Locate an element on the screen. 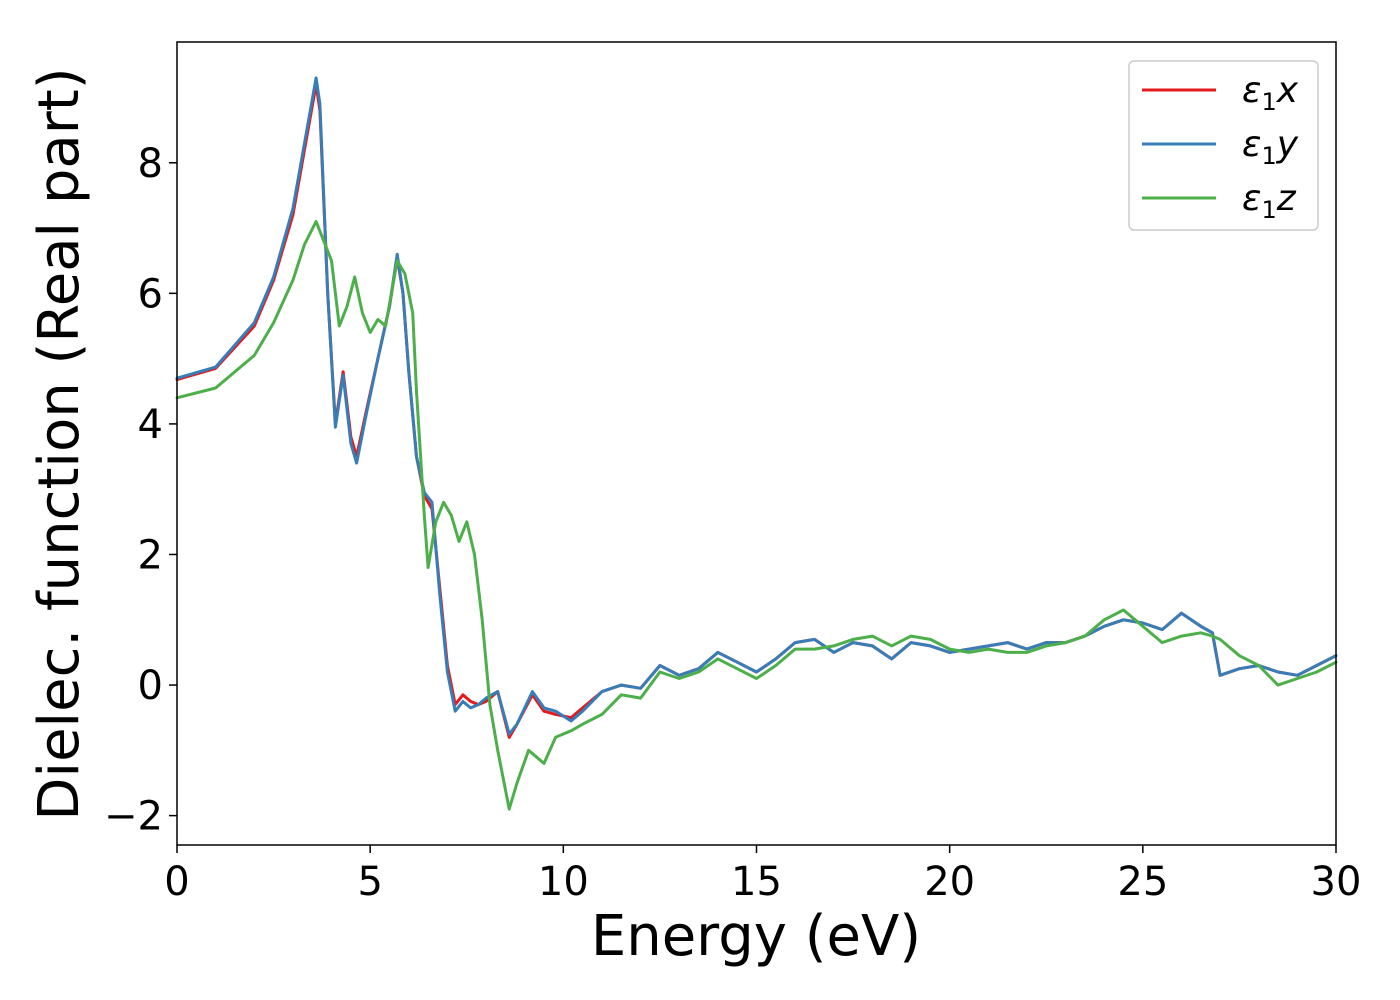  y-tick-label: −2 is located at coordinates (133, 817).